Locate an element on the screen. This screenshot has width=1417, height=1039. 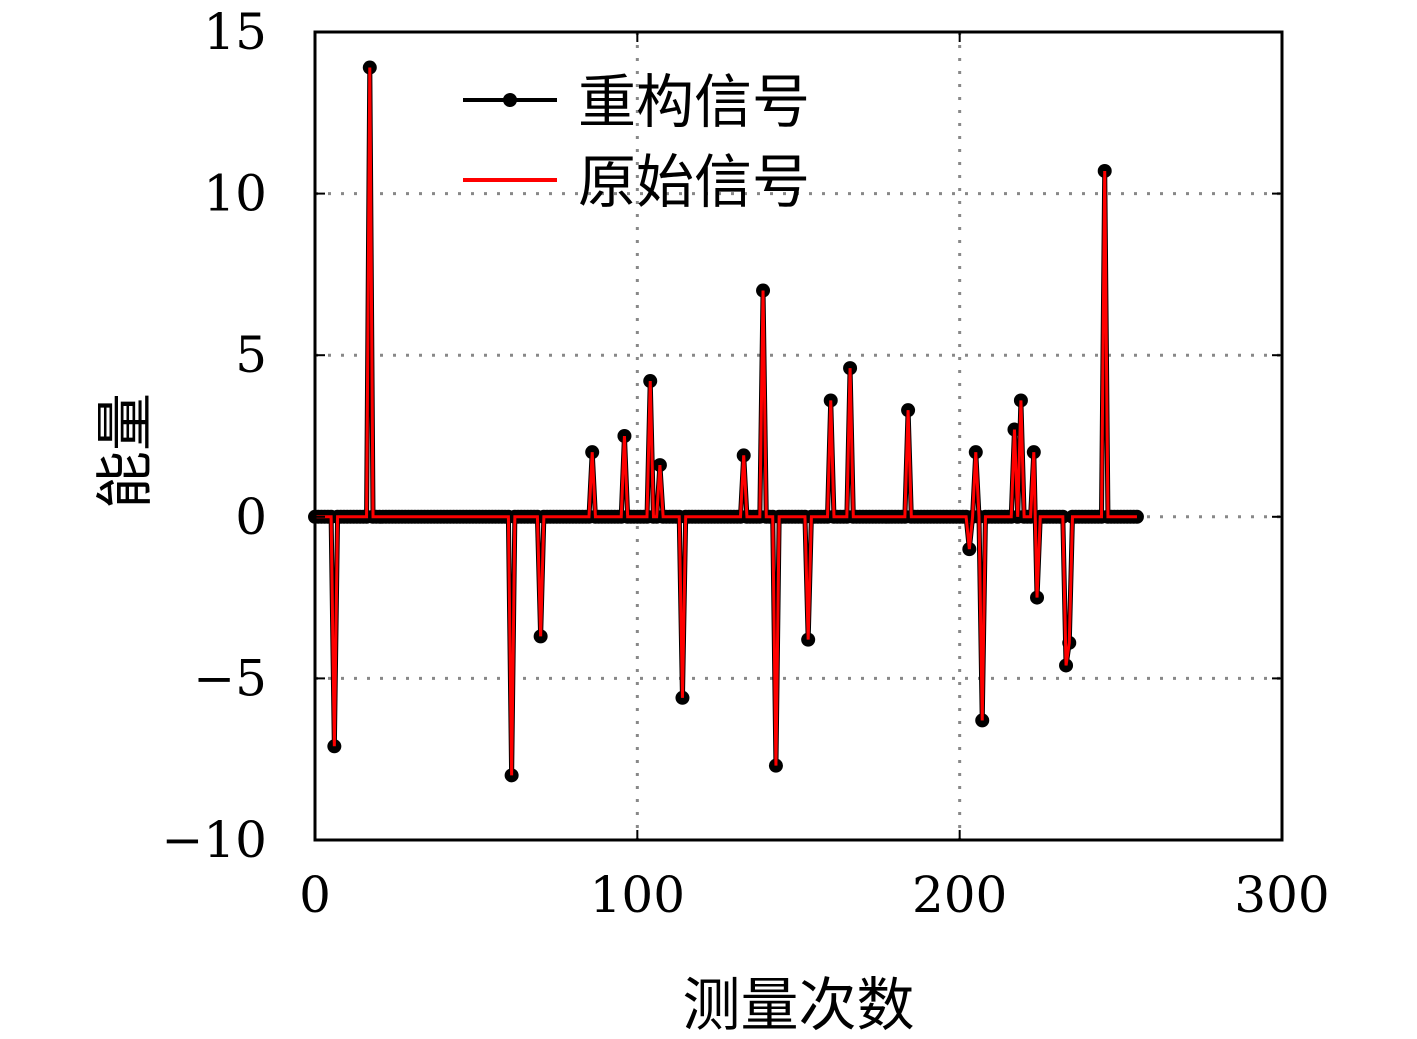
x-tick-label: 100 is located at coordinates (637, 895).